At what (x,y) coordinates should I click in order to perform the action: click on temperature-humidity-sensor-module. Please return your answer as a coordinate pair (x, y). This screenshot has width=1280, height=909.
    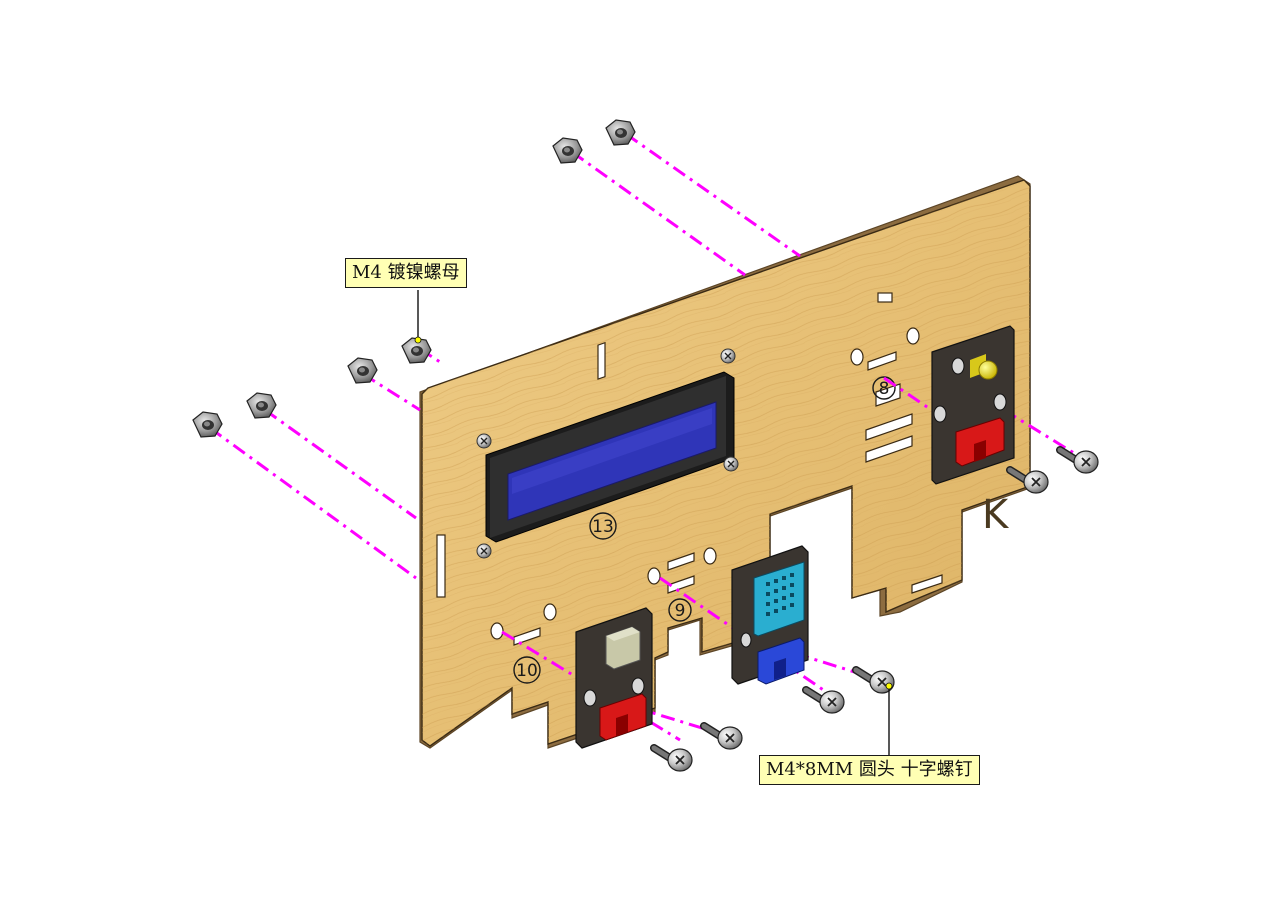
    Looking at the image, I should click on (770, 615).